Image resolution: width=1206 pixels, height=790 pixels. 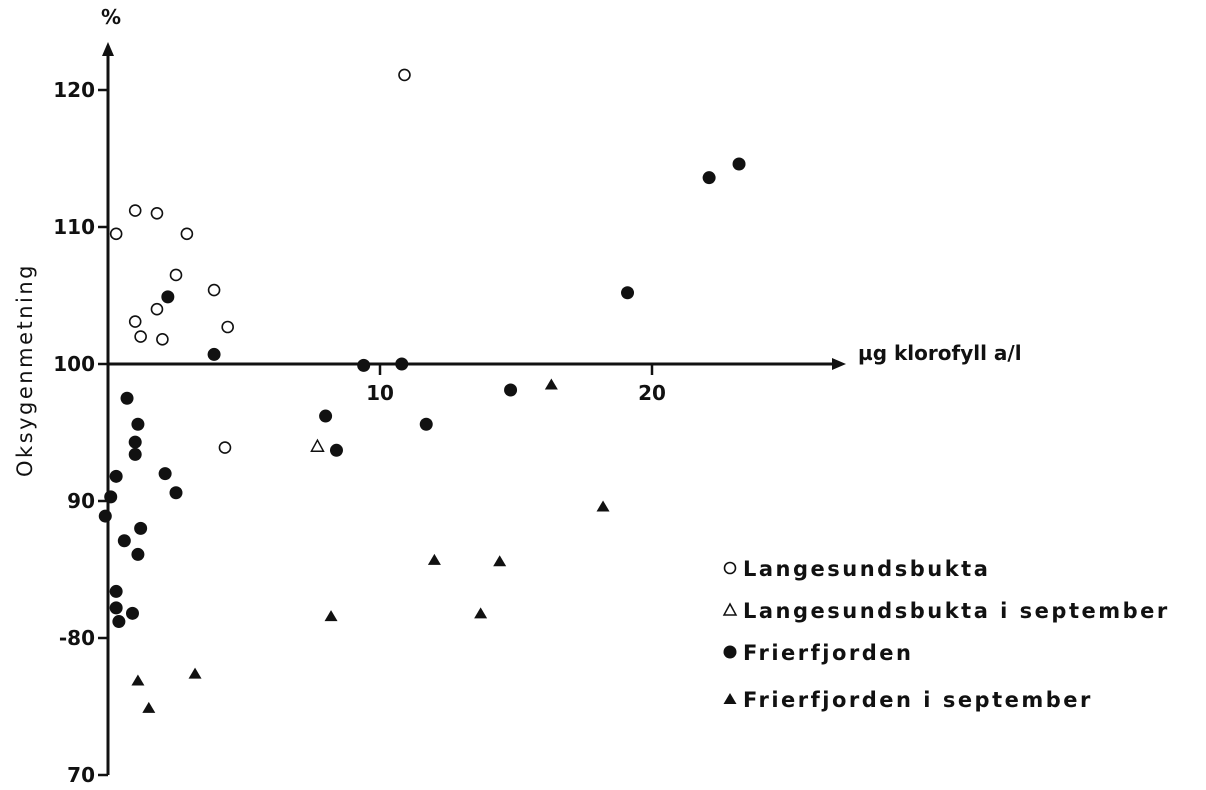 What do you see at coordinates (25, 370) in the screenshot?
I see `y-axis-title: Oksygenmetning` at bounding box center [25, 370].